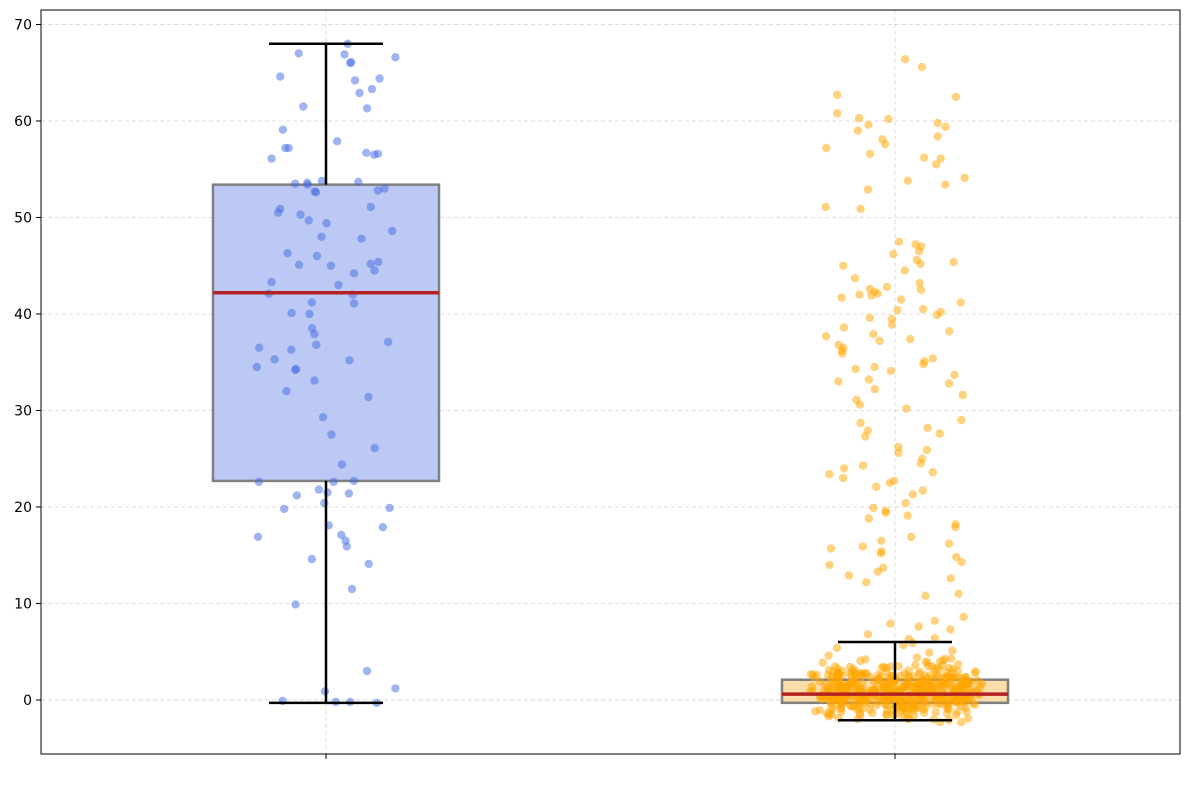  I want to click on y-tick-label: 50, so click(23, 218).